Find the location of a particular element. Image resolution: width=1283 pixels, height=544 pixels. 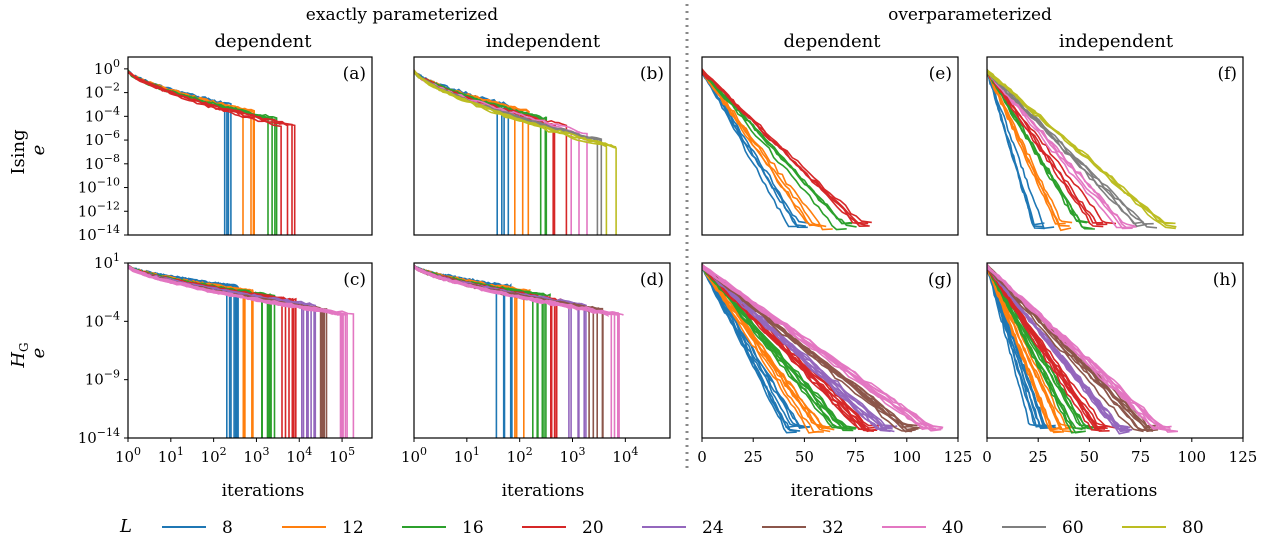

y-tick-label: 10⁻⁸ is located at coordinates (102, 162).